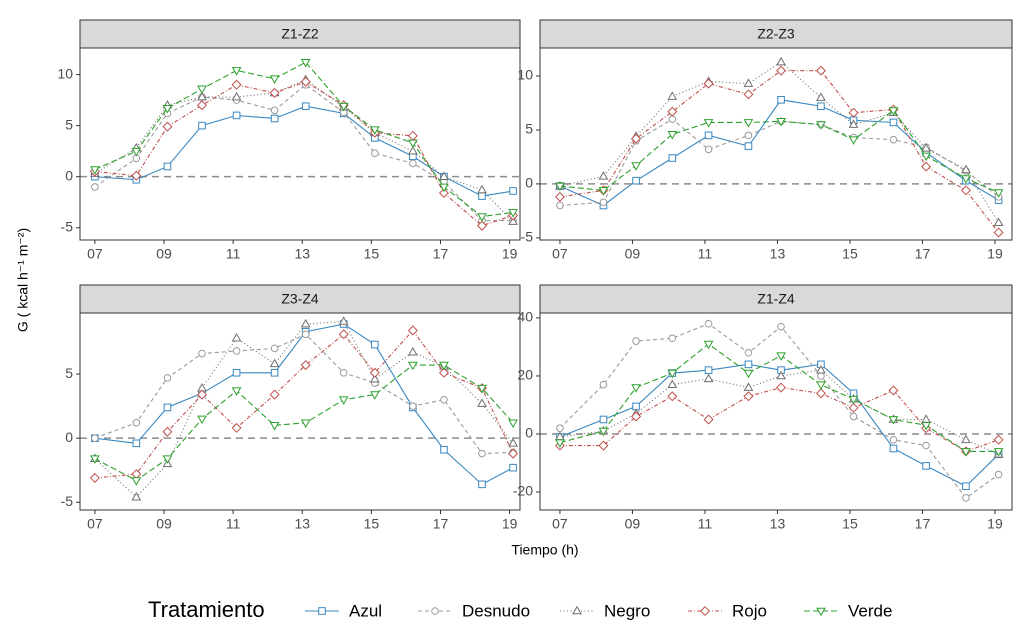 The width and height of the screenshot is (1016, 631). I want to click on legend-label: Azul, so click(365, 610).